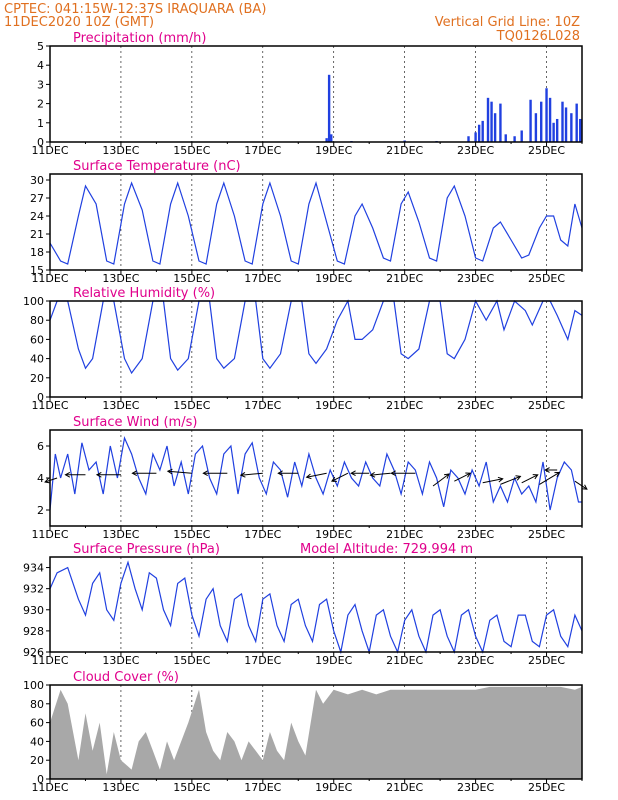 The width and height of the screenshot is (618, 800). What do you see at coordinates (507, 22) in the screenshot?
I see `header-grid-line: Vertical Grid Line: 10Z` at bounding box center [507, 22].